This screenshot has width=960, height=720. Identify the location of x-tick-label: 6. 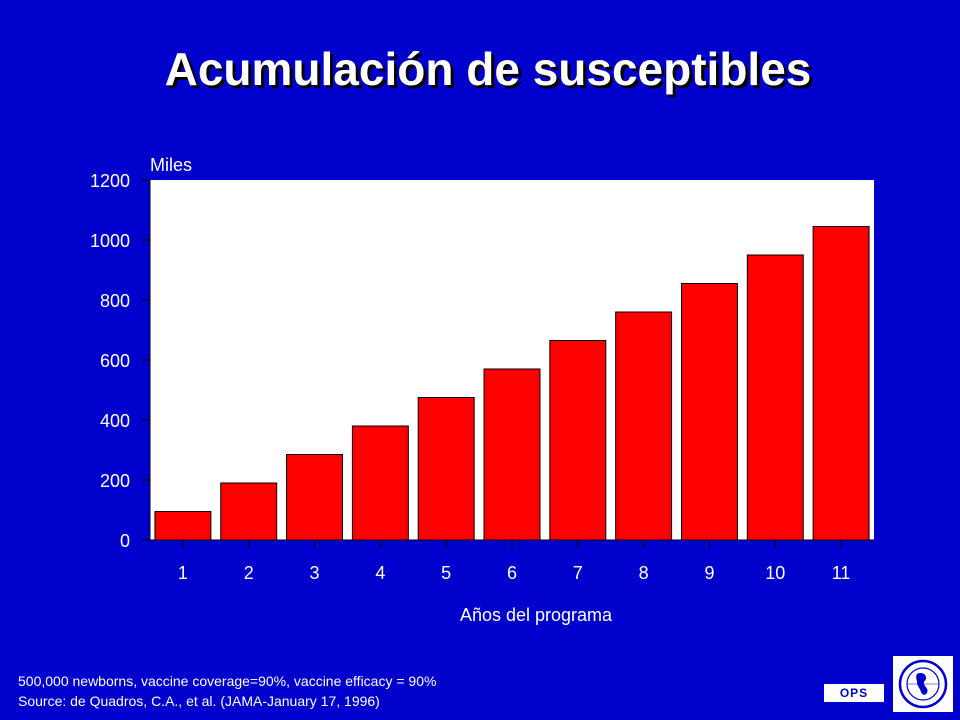
(512, 573).